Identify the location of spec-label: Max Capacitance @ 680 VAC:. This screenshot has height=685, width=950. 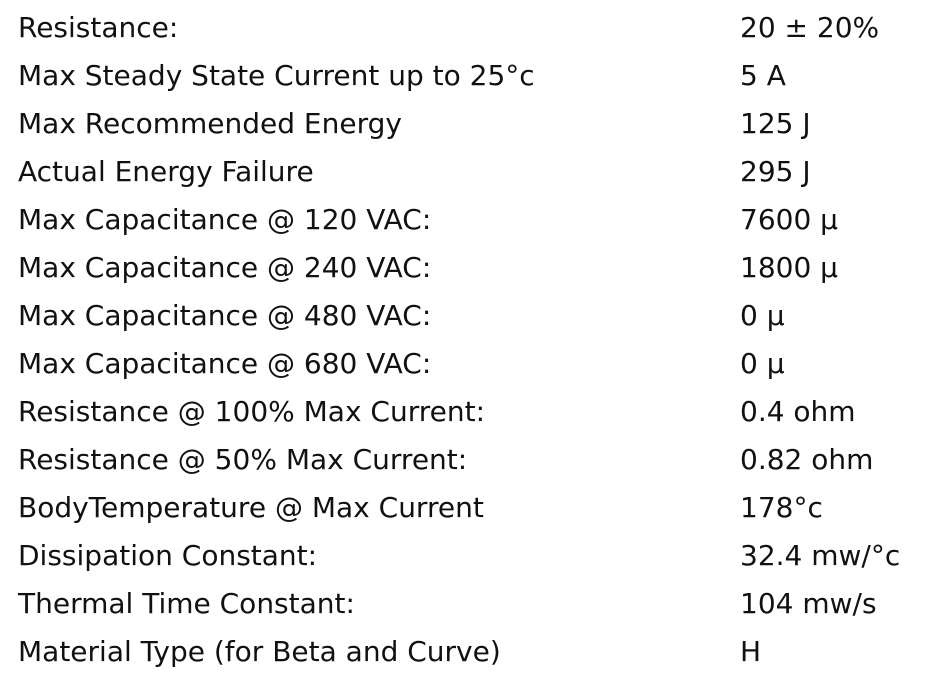
(225, 363).